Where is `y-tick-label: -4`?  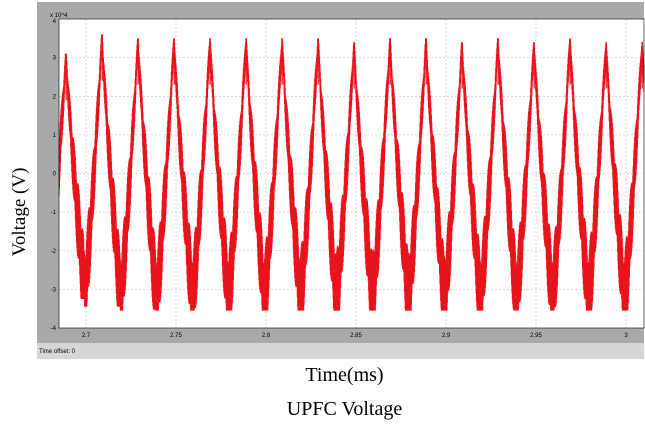 y-tick-label: -4 is located at coordinates (54, 329).